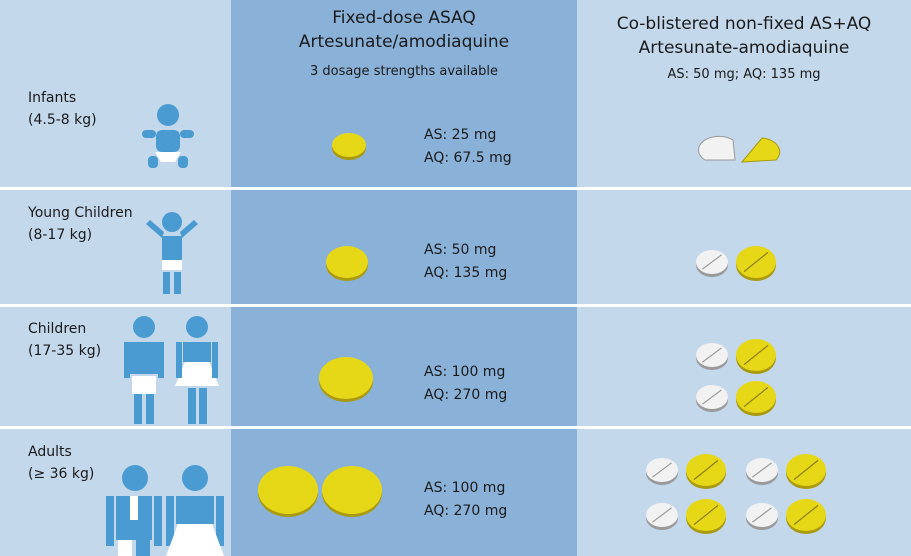  What do you see at coordinates (60, 235) in the screenshot?
I see `weight-label: (8-17 kg)` at bounding box center [60, 235].